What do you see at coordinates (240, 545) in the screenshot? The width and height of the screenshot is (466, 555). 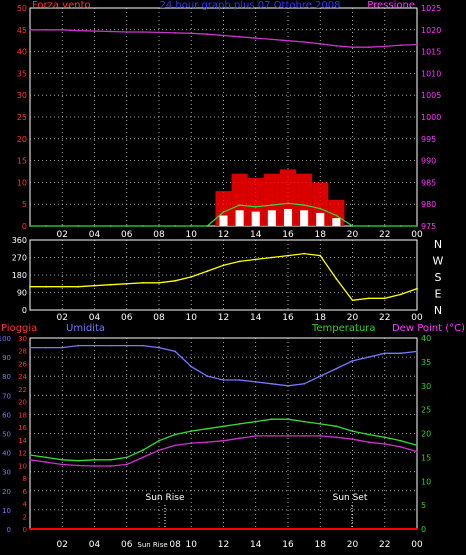 I see `bottom-time-axis: 02 04 06 Sun Rise 08 10 12 14 16 18 20 22 00` at bounding box center [240, 545].